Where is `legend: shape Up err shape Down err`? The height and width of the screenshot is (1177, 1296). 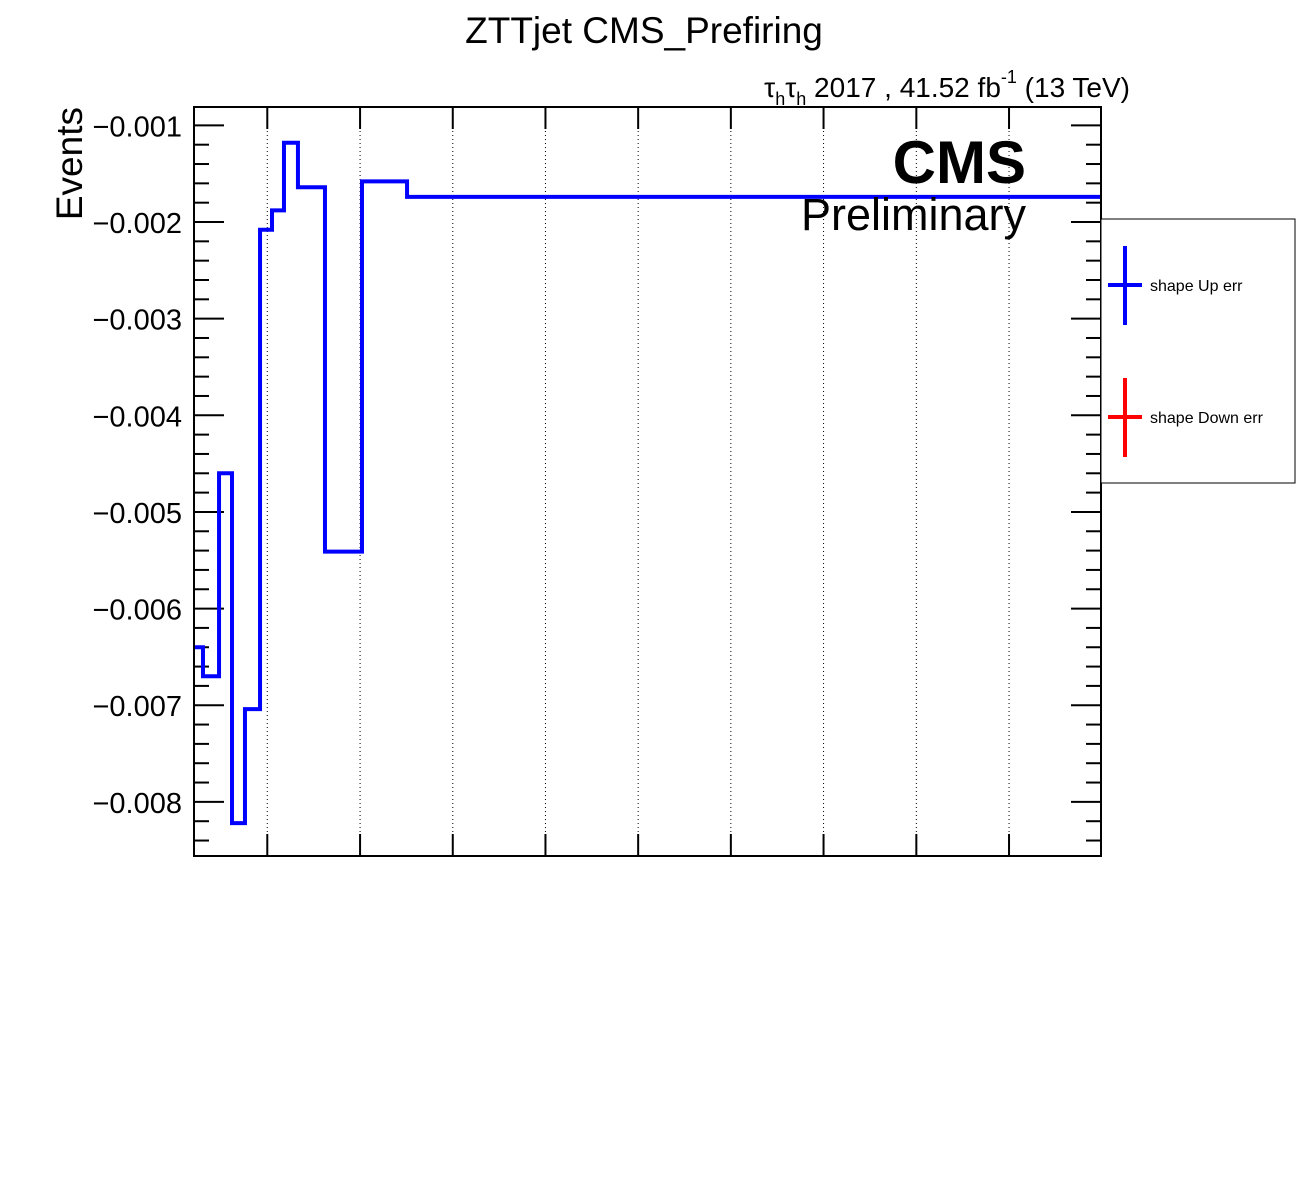 legend: shape Up err shape Down err is located at coordinates (1198, 351).